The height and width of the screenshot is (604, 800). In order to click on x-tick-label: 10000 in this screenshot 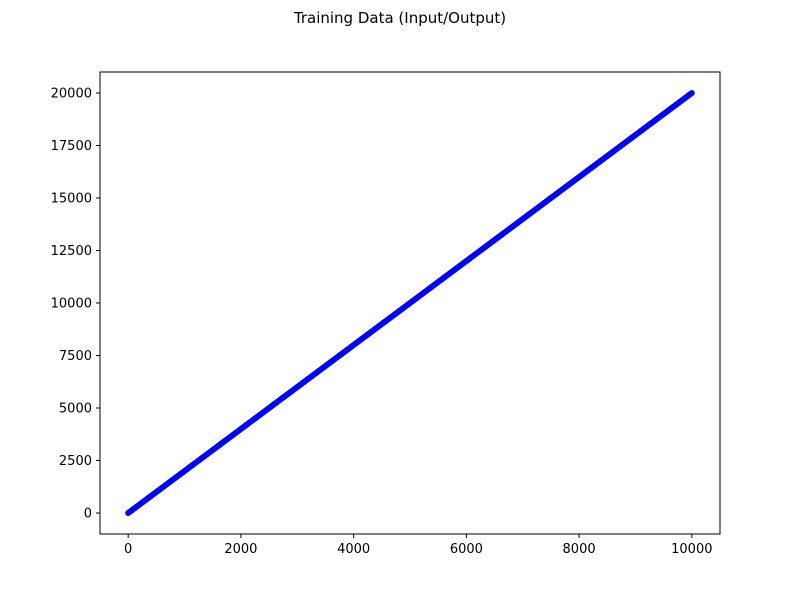, I will do `click(691, 549)`.